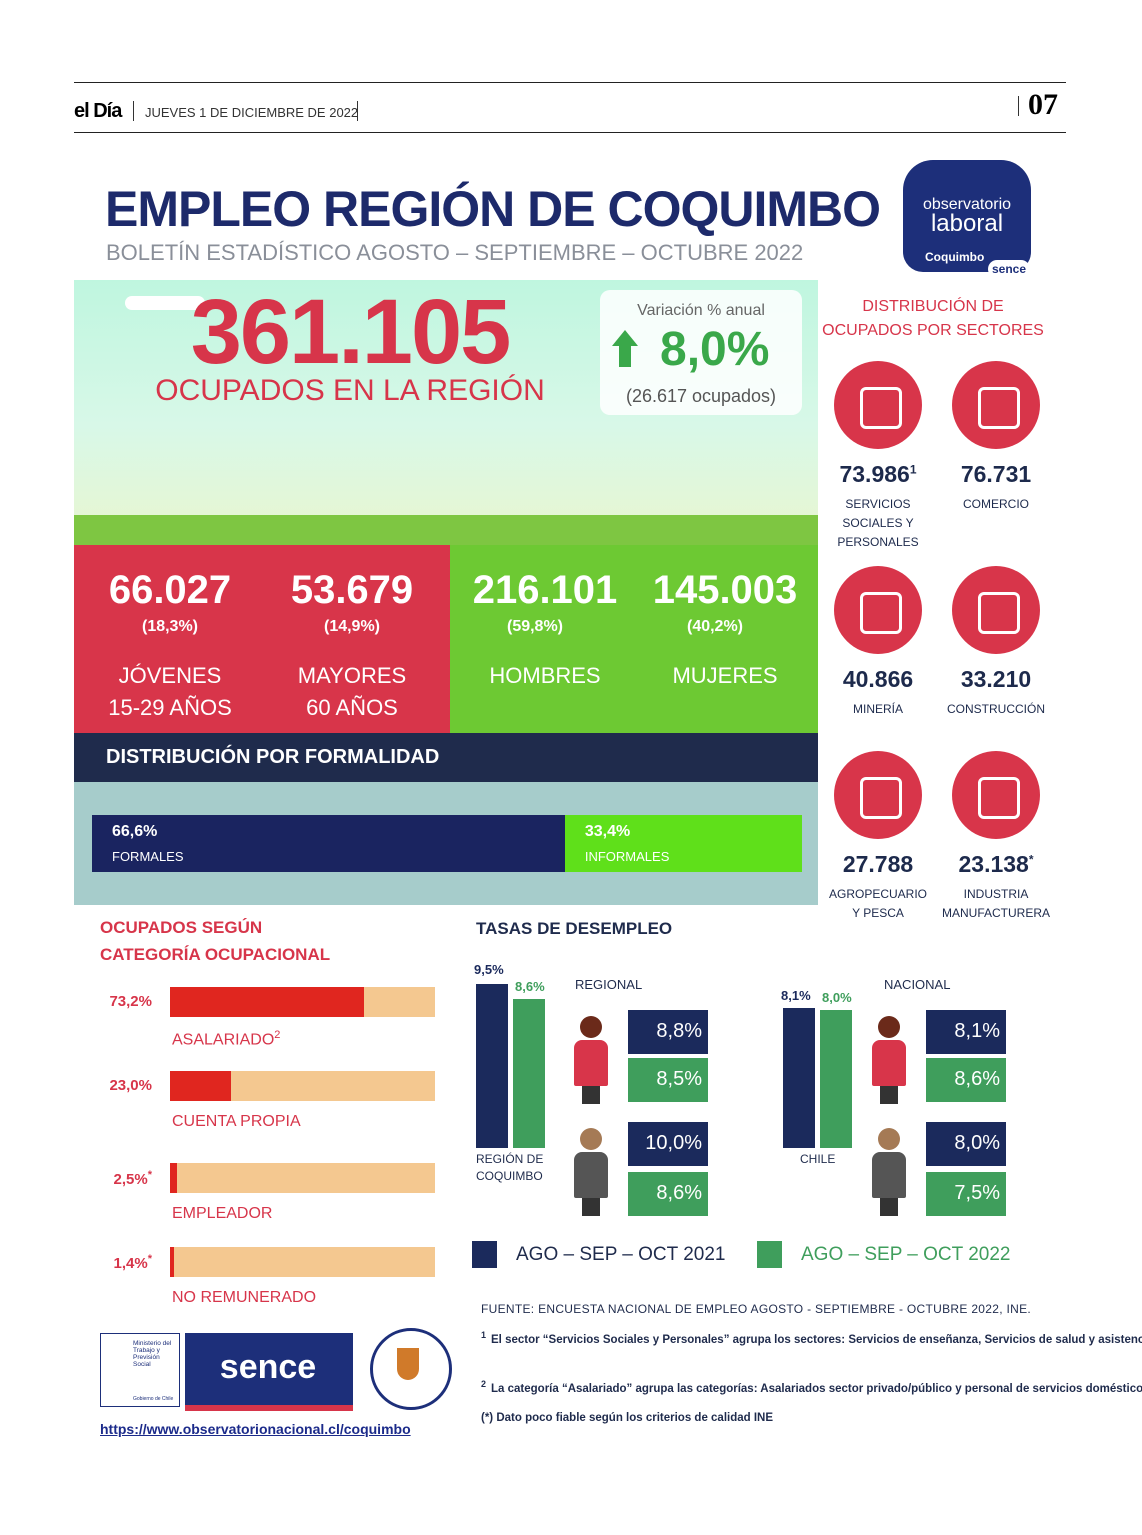  I want to click on hero-label: OCUPADOS EN LA REGIÓN, so click(350, 390).